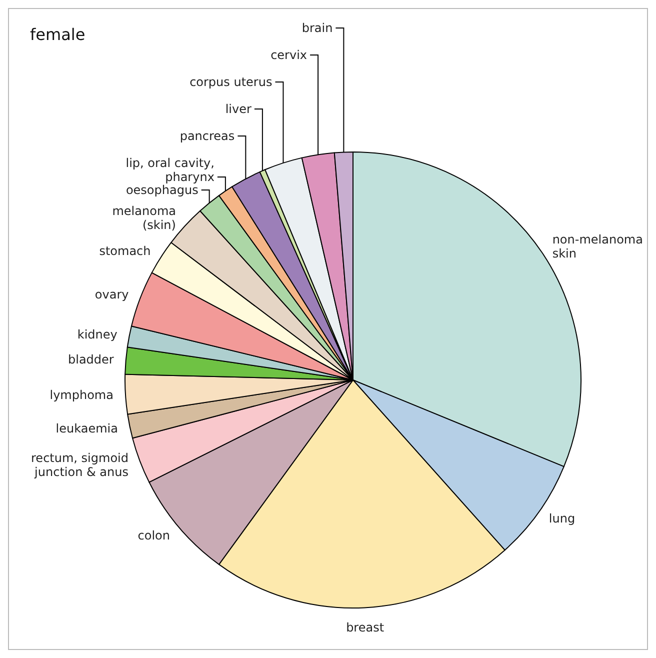  Describe the element at coordinates (365, 627) in the screenshot. I see `slice-label: breast` at that location.